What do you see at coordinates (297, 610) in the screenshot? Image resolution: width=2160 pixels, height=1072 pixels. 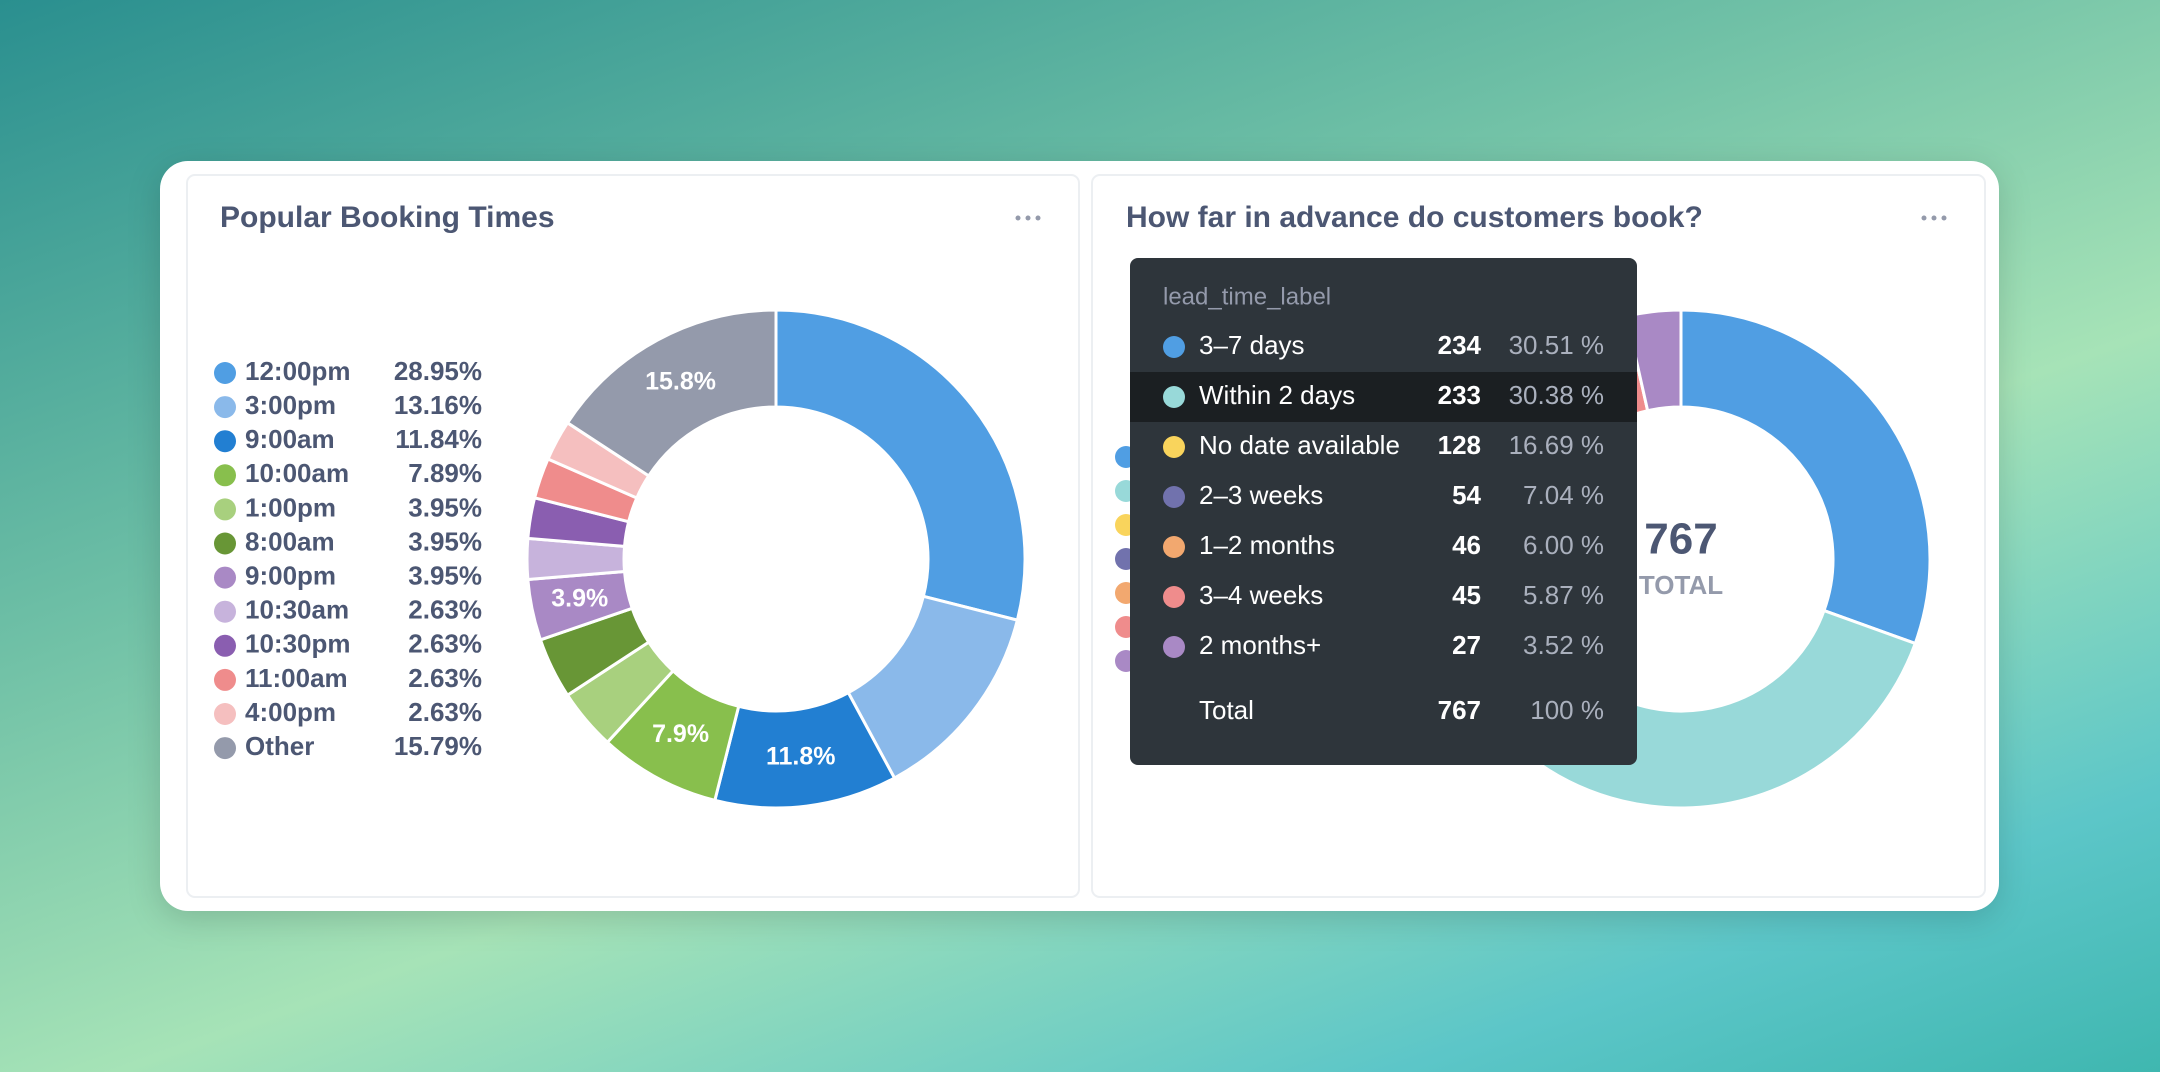 I see `legend-label: 10:30am` at bounding box center [297, 610].